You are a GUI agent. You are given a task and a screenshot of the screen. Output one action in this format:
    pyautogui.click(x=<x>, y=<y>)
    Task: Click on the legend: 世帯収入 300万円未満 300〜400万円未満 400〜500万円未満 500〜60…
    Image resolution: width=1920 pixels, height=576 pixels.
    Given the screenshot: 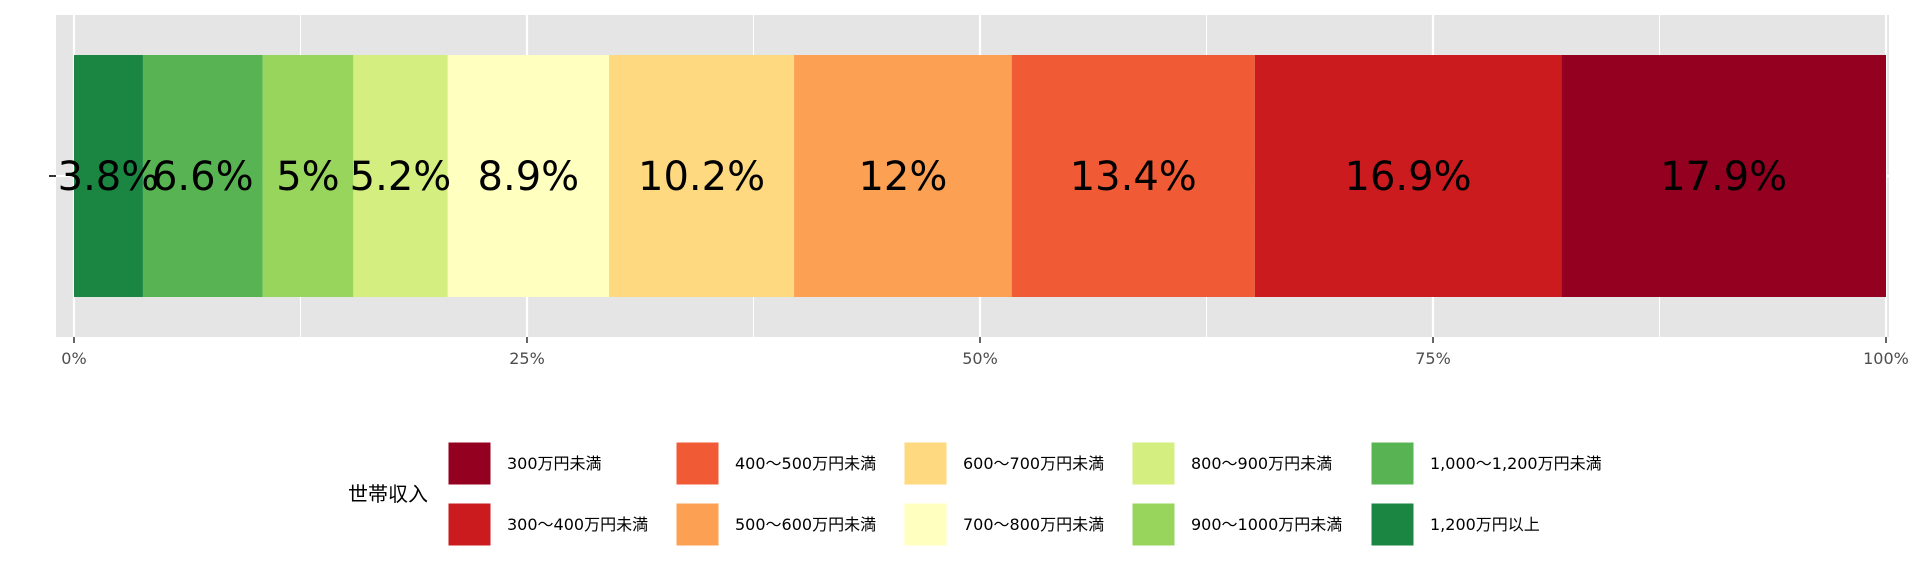 What is the action you would take?
    pyautogui.click(x=975, y=494)
    